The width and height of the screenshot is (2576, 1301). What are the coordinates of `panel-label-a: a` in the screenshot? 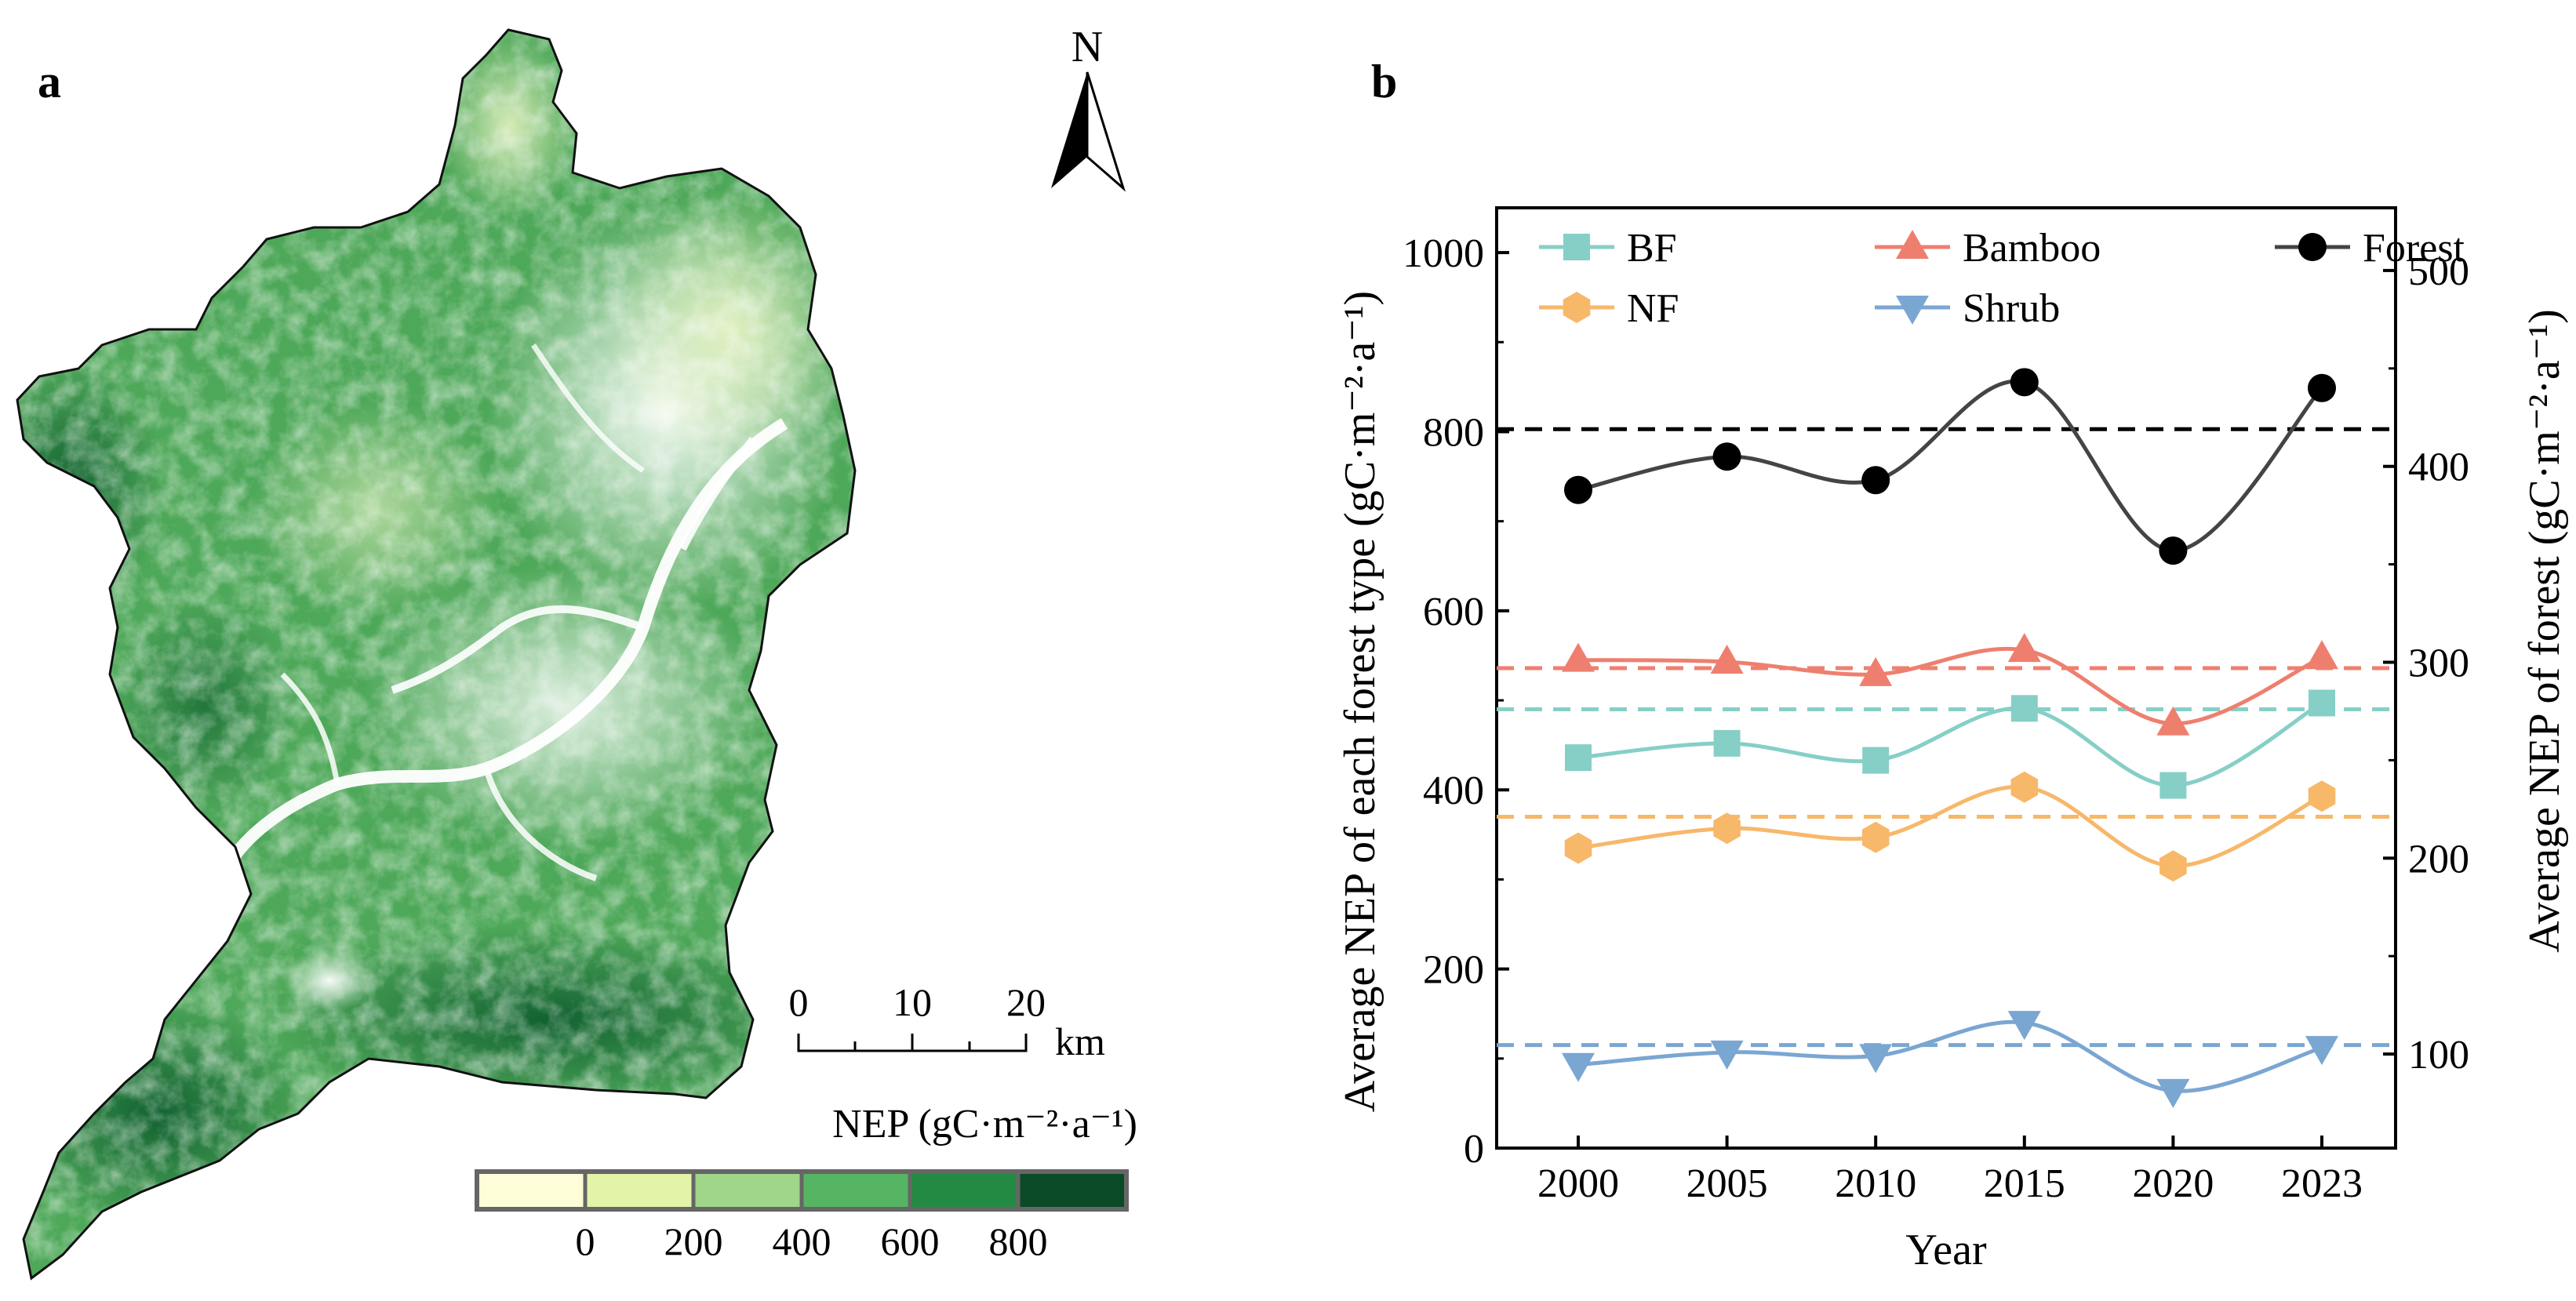 It's located at (49, 81).